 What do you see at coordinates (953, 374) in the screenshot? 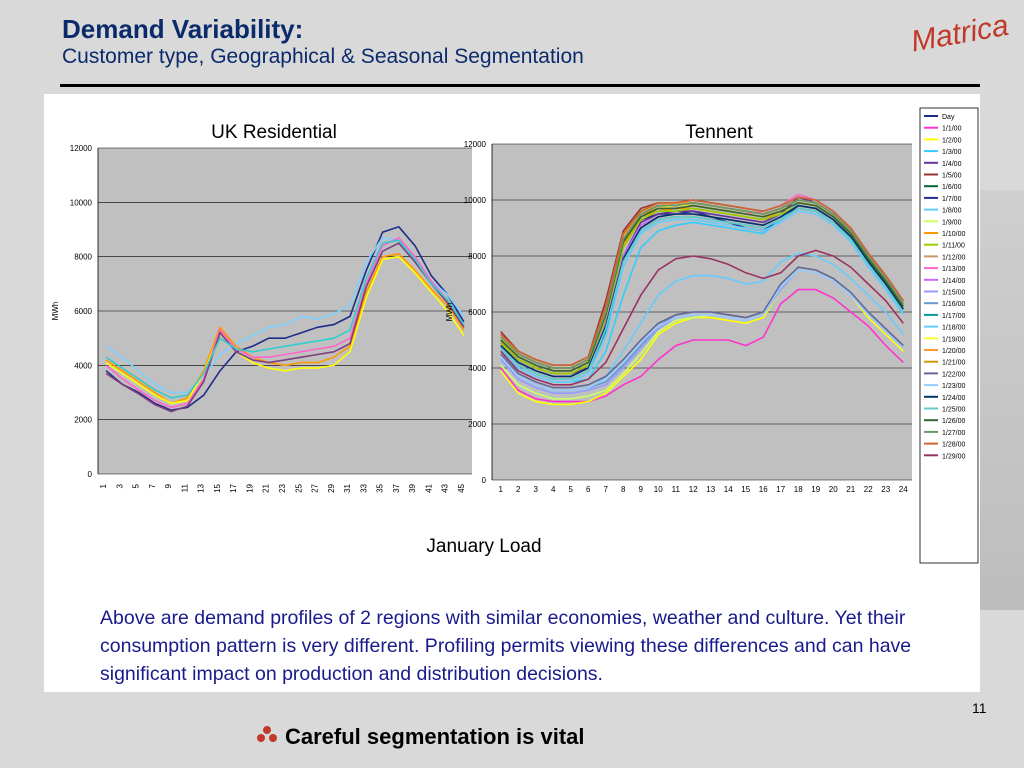
I see `legend-entry: 1/22/00` at bounding box center [953, 374].